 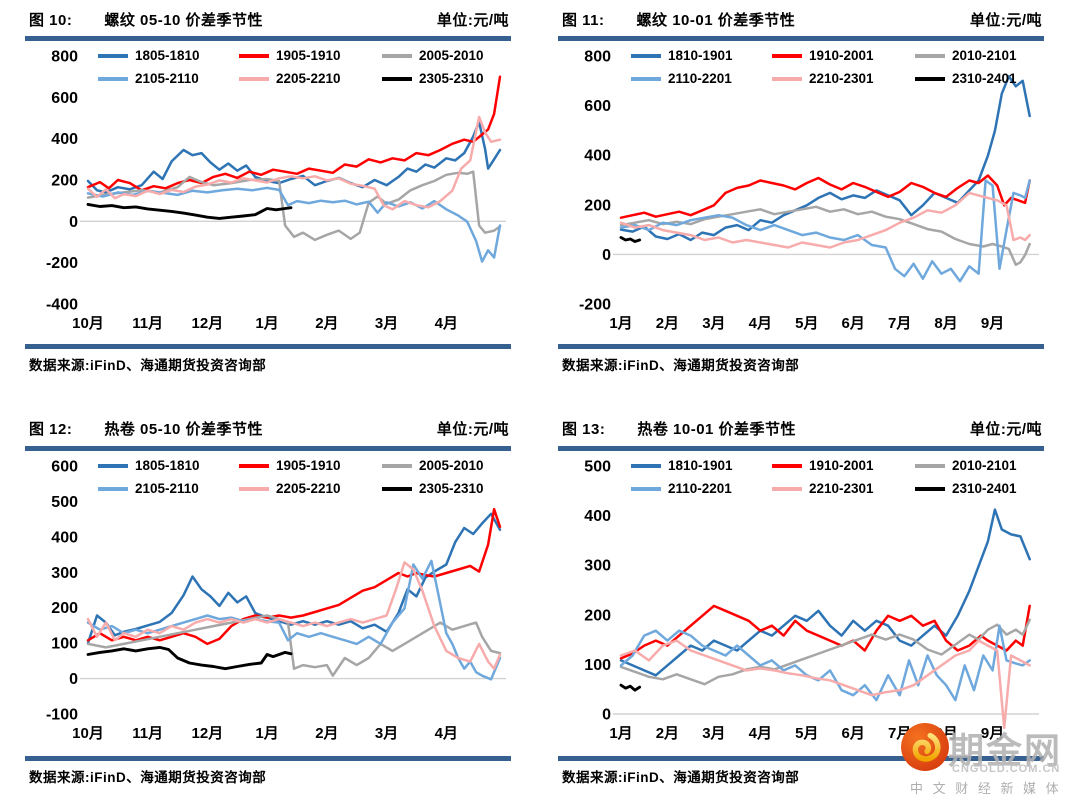 I want to click on legend-label: 2205-2210, so click(x=308, y=488).